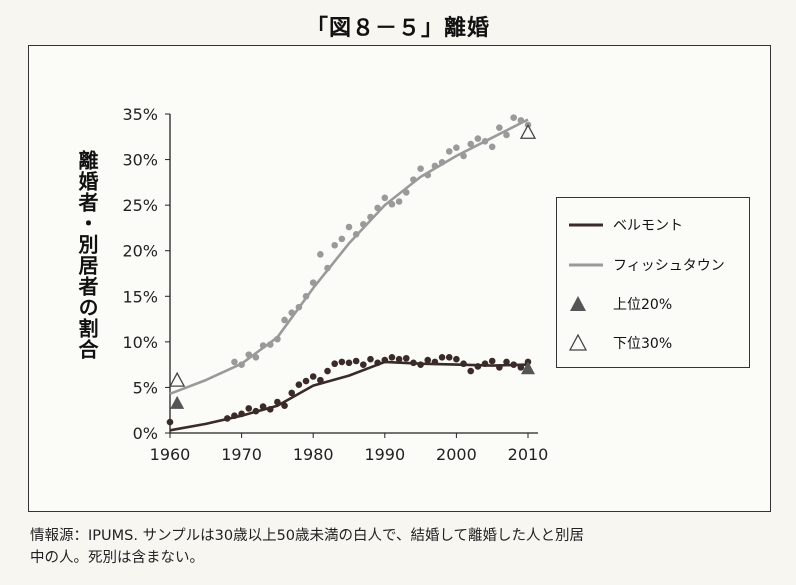  What do you see at coordinates (643, 305) in the screenshot?
I see `legend-label-top20: 上位20%` at bounding box center [643, 305].